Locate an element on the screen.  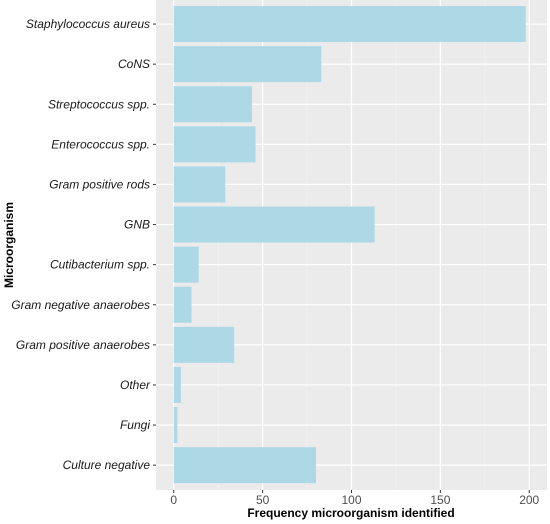
x-tick-label: 100 is located at coordinates (351, 500).